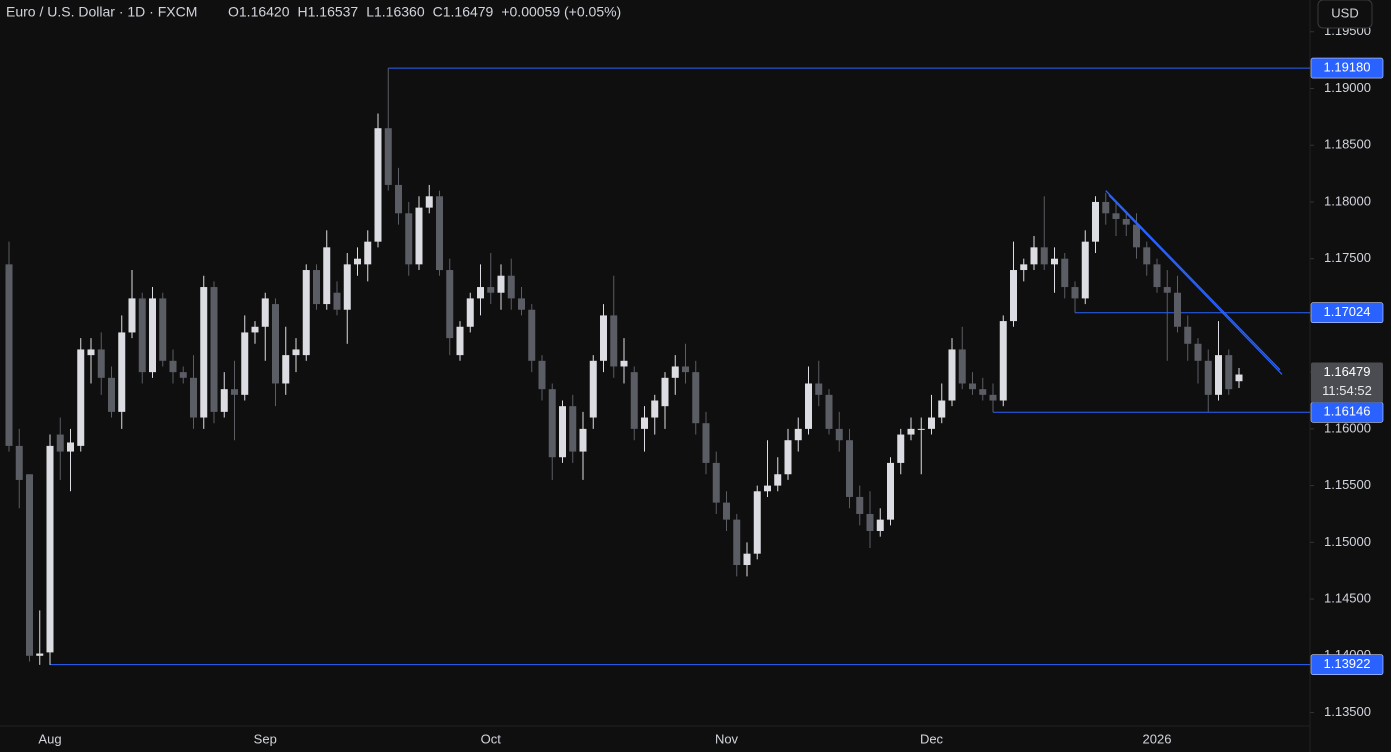  What do you see at coordinates (1157, 738) in the screenshot?
I see `x-tick-label: 2026` at bounding box center [1157, 738].